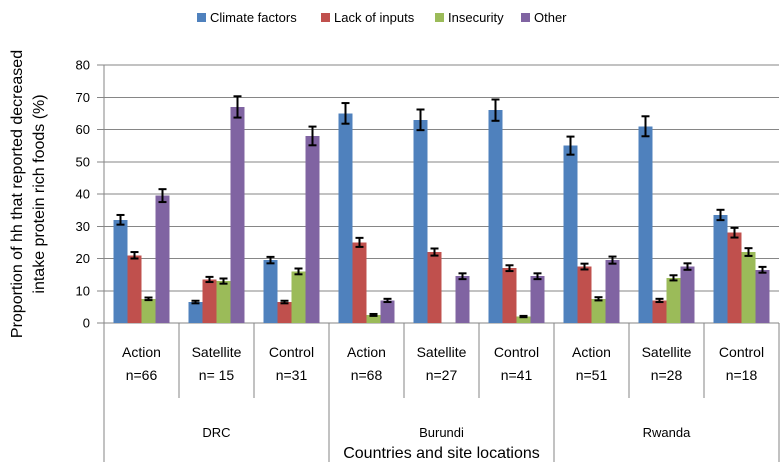 The image size is (781, 464). I want to click on bar-climate-factors-burundi-action, so click(345, 218).